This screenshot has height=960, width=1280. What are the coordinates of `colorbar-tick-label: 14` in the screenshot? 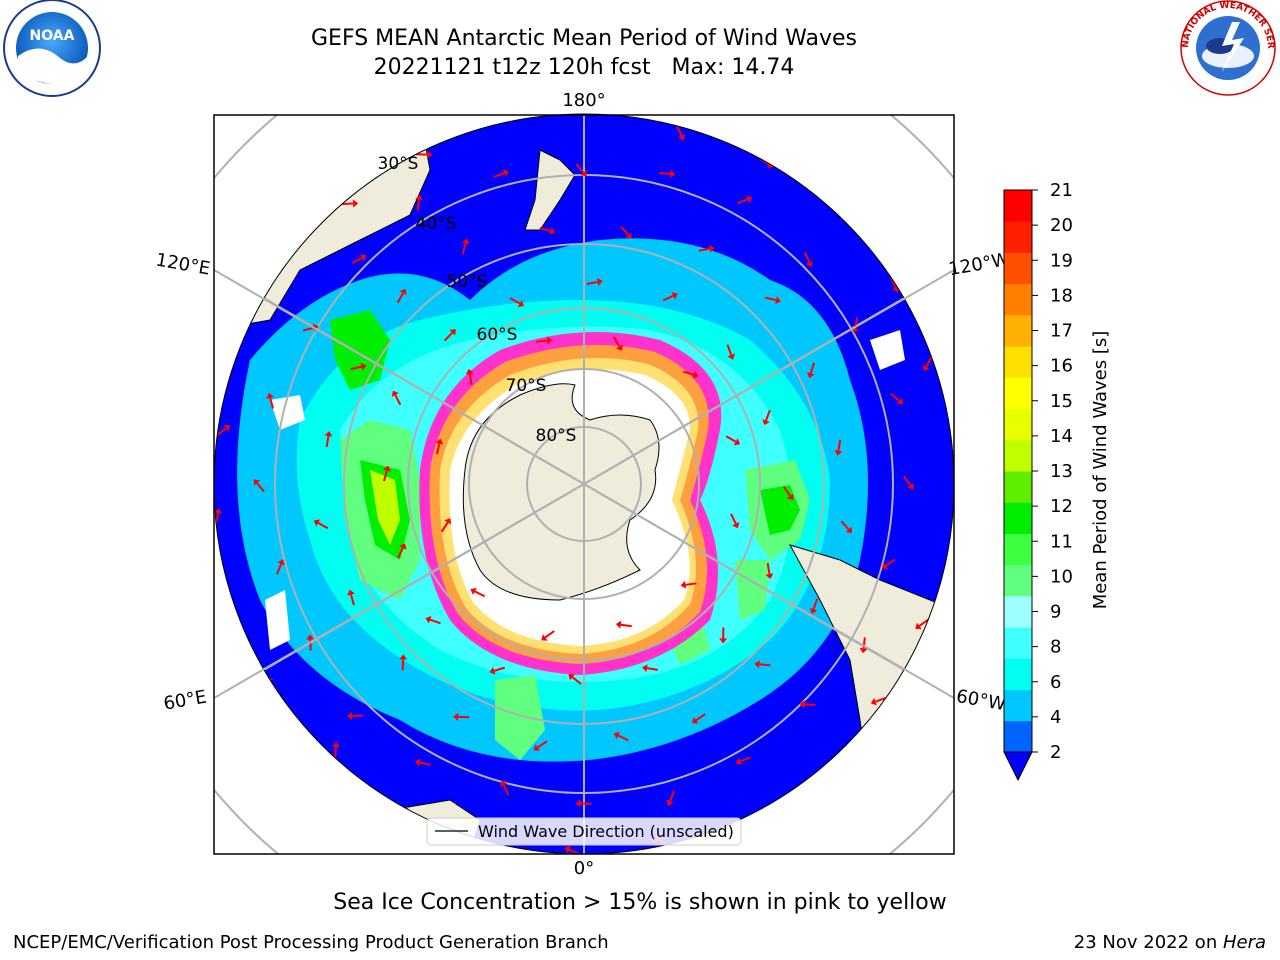 It's located at (1061, 436).